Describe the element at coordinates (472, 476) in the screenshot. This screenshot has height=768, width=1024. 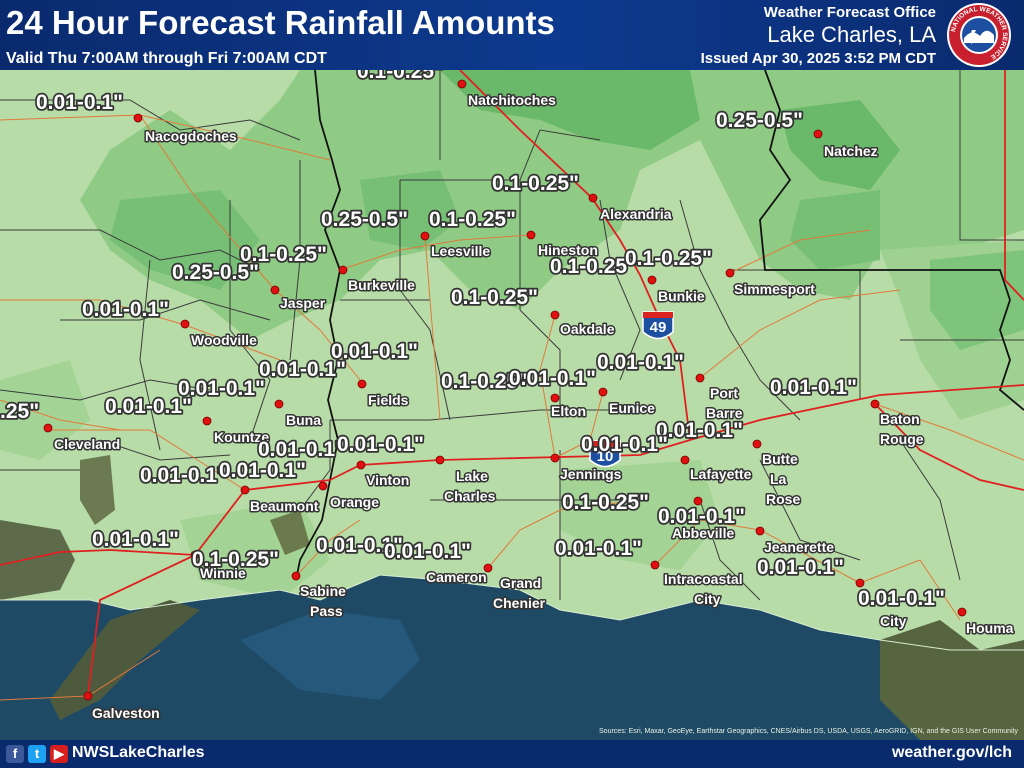
I see `city-label-line: Lake` at that location.